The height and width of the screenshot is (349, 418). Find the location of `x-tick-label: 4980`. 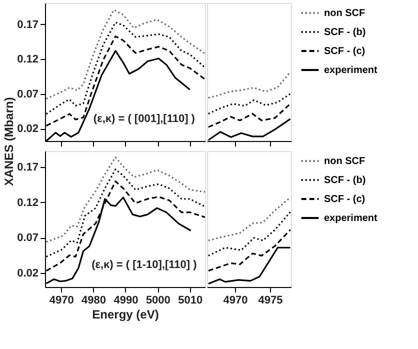

x-tick-label: 4980 is located at coordinates (94, 300).